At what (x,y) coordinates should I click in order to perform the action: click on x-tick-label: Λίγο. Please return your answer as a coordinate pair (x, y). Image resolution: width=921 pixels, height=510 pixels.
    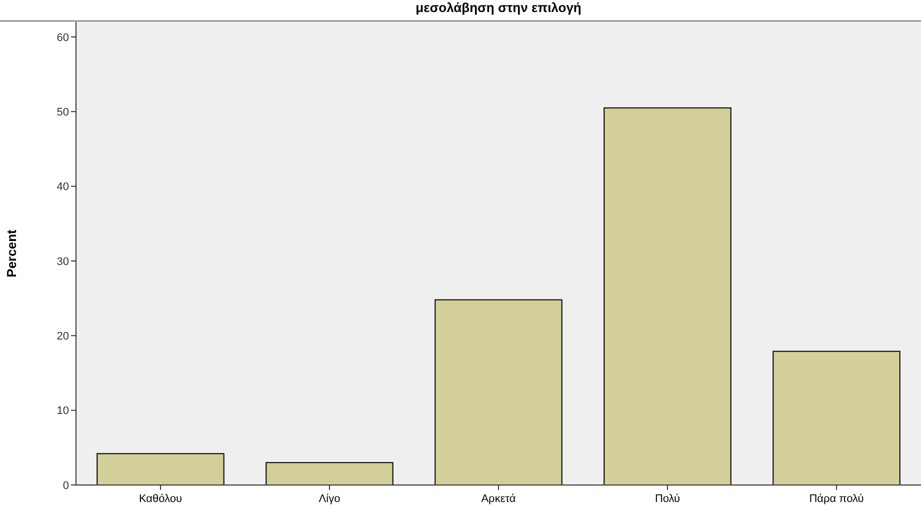
    Looking at the image, I should click on (329, 499).